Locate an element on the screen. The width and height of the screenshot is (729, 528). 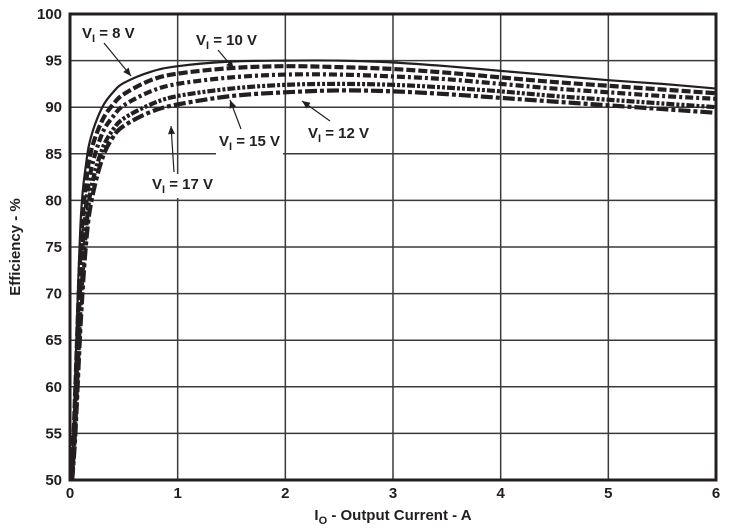
y-tick-label: 50 is located at coordinates (53, 480).